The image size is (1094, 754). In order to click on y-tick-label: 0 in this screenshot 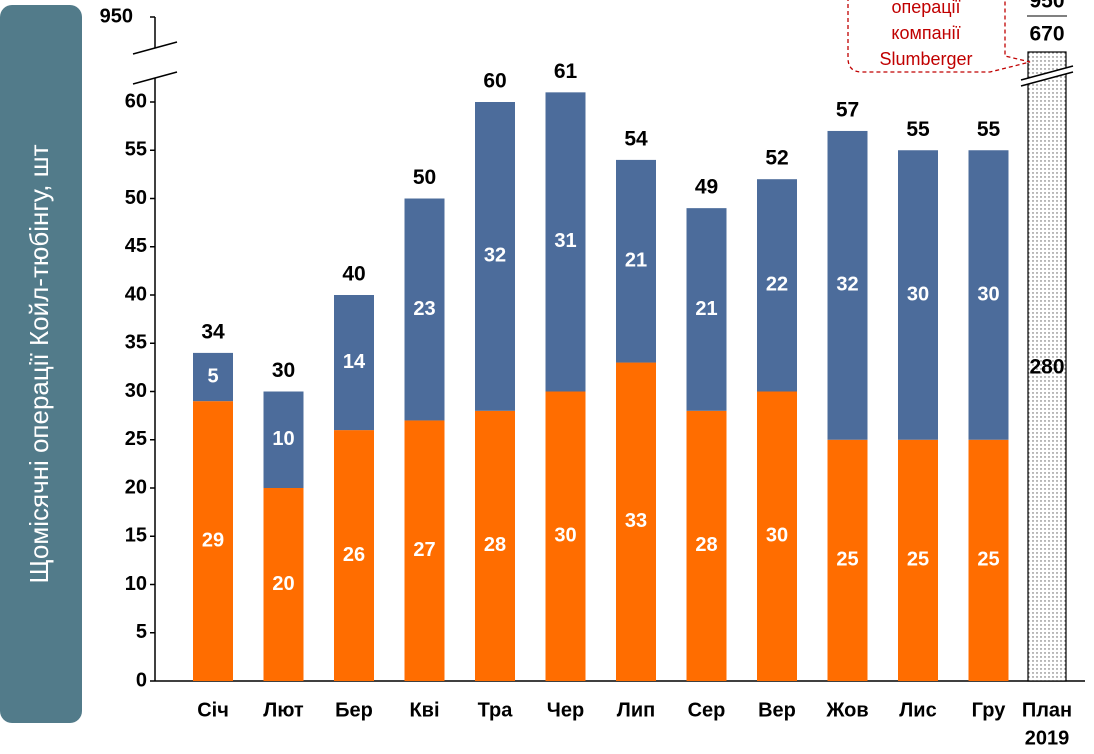, I will do `click(141, 680)`.